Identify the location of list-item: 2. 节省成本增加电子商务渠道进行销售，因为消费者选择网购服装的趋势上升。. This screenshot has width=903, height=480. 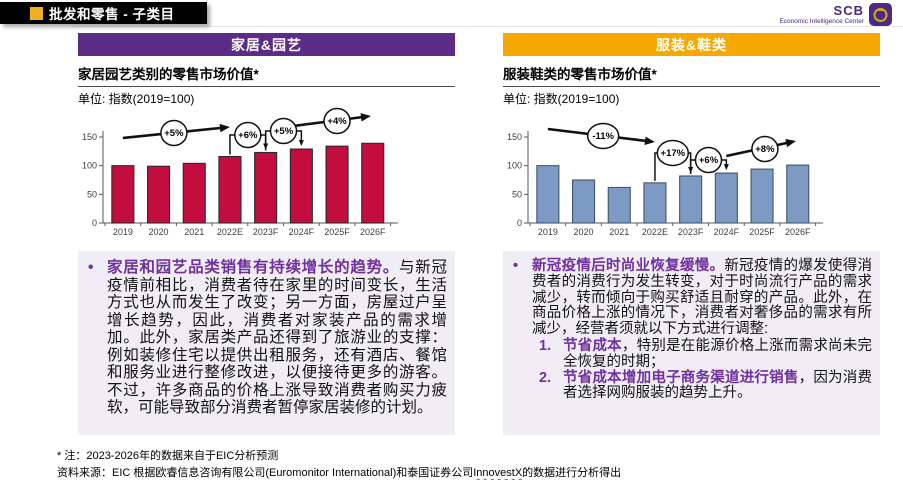
(706, 386).